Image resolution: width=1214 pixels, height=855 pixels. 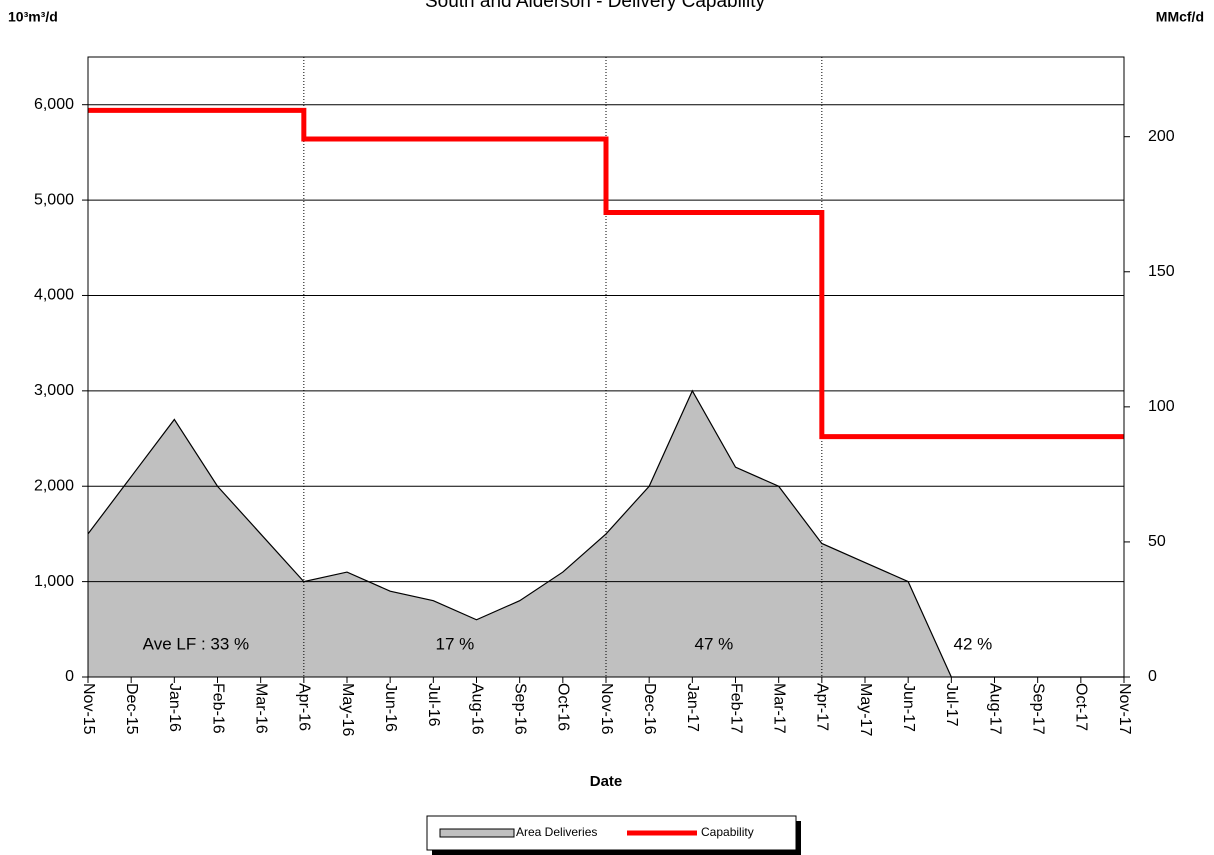 What do you see at coordinates (1161, 406) in the screenshot?
I see `y2-tick-label: 100` at bounding box center [1161, 406].